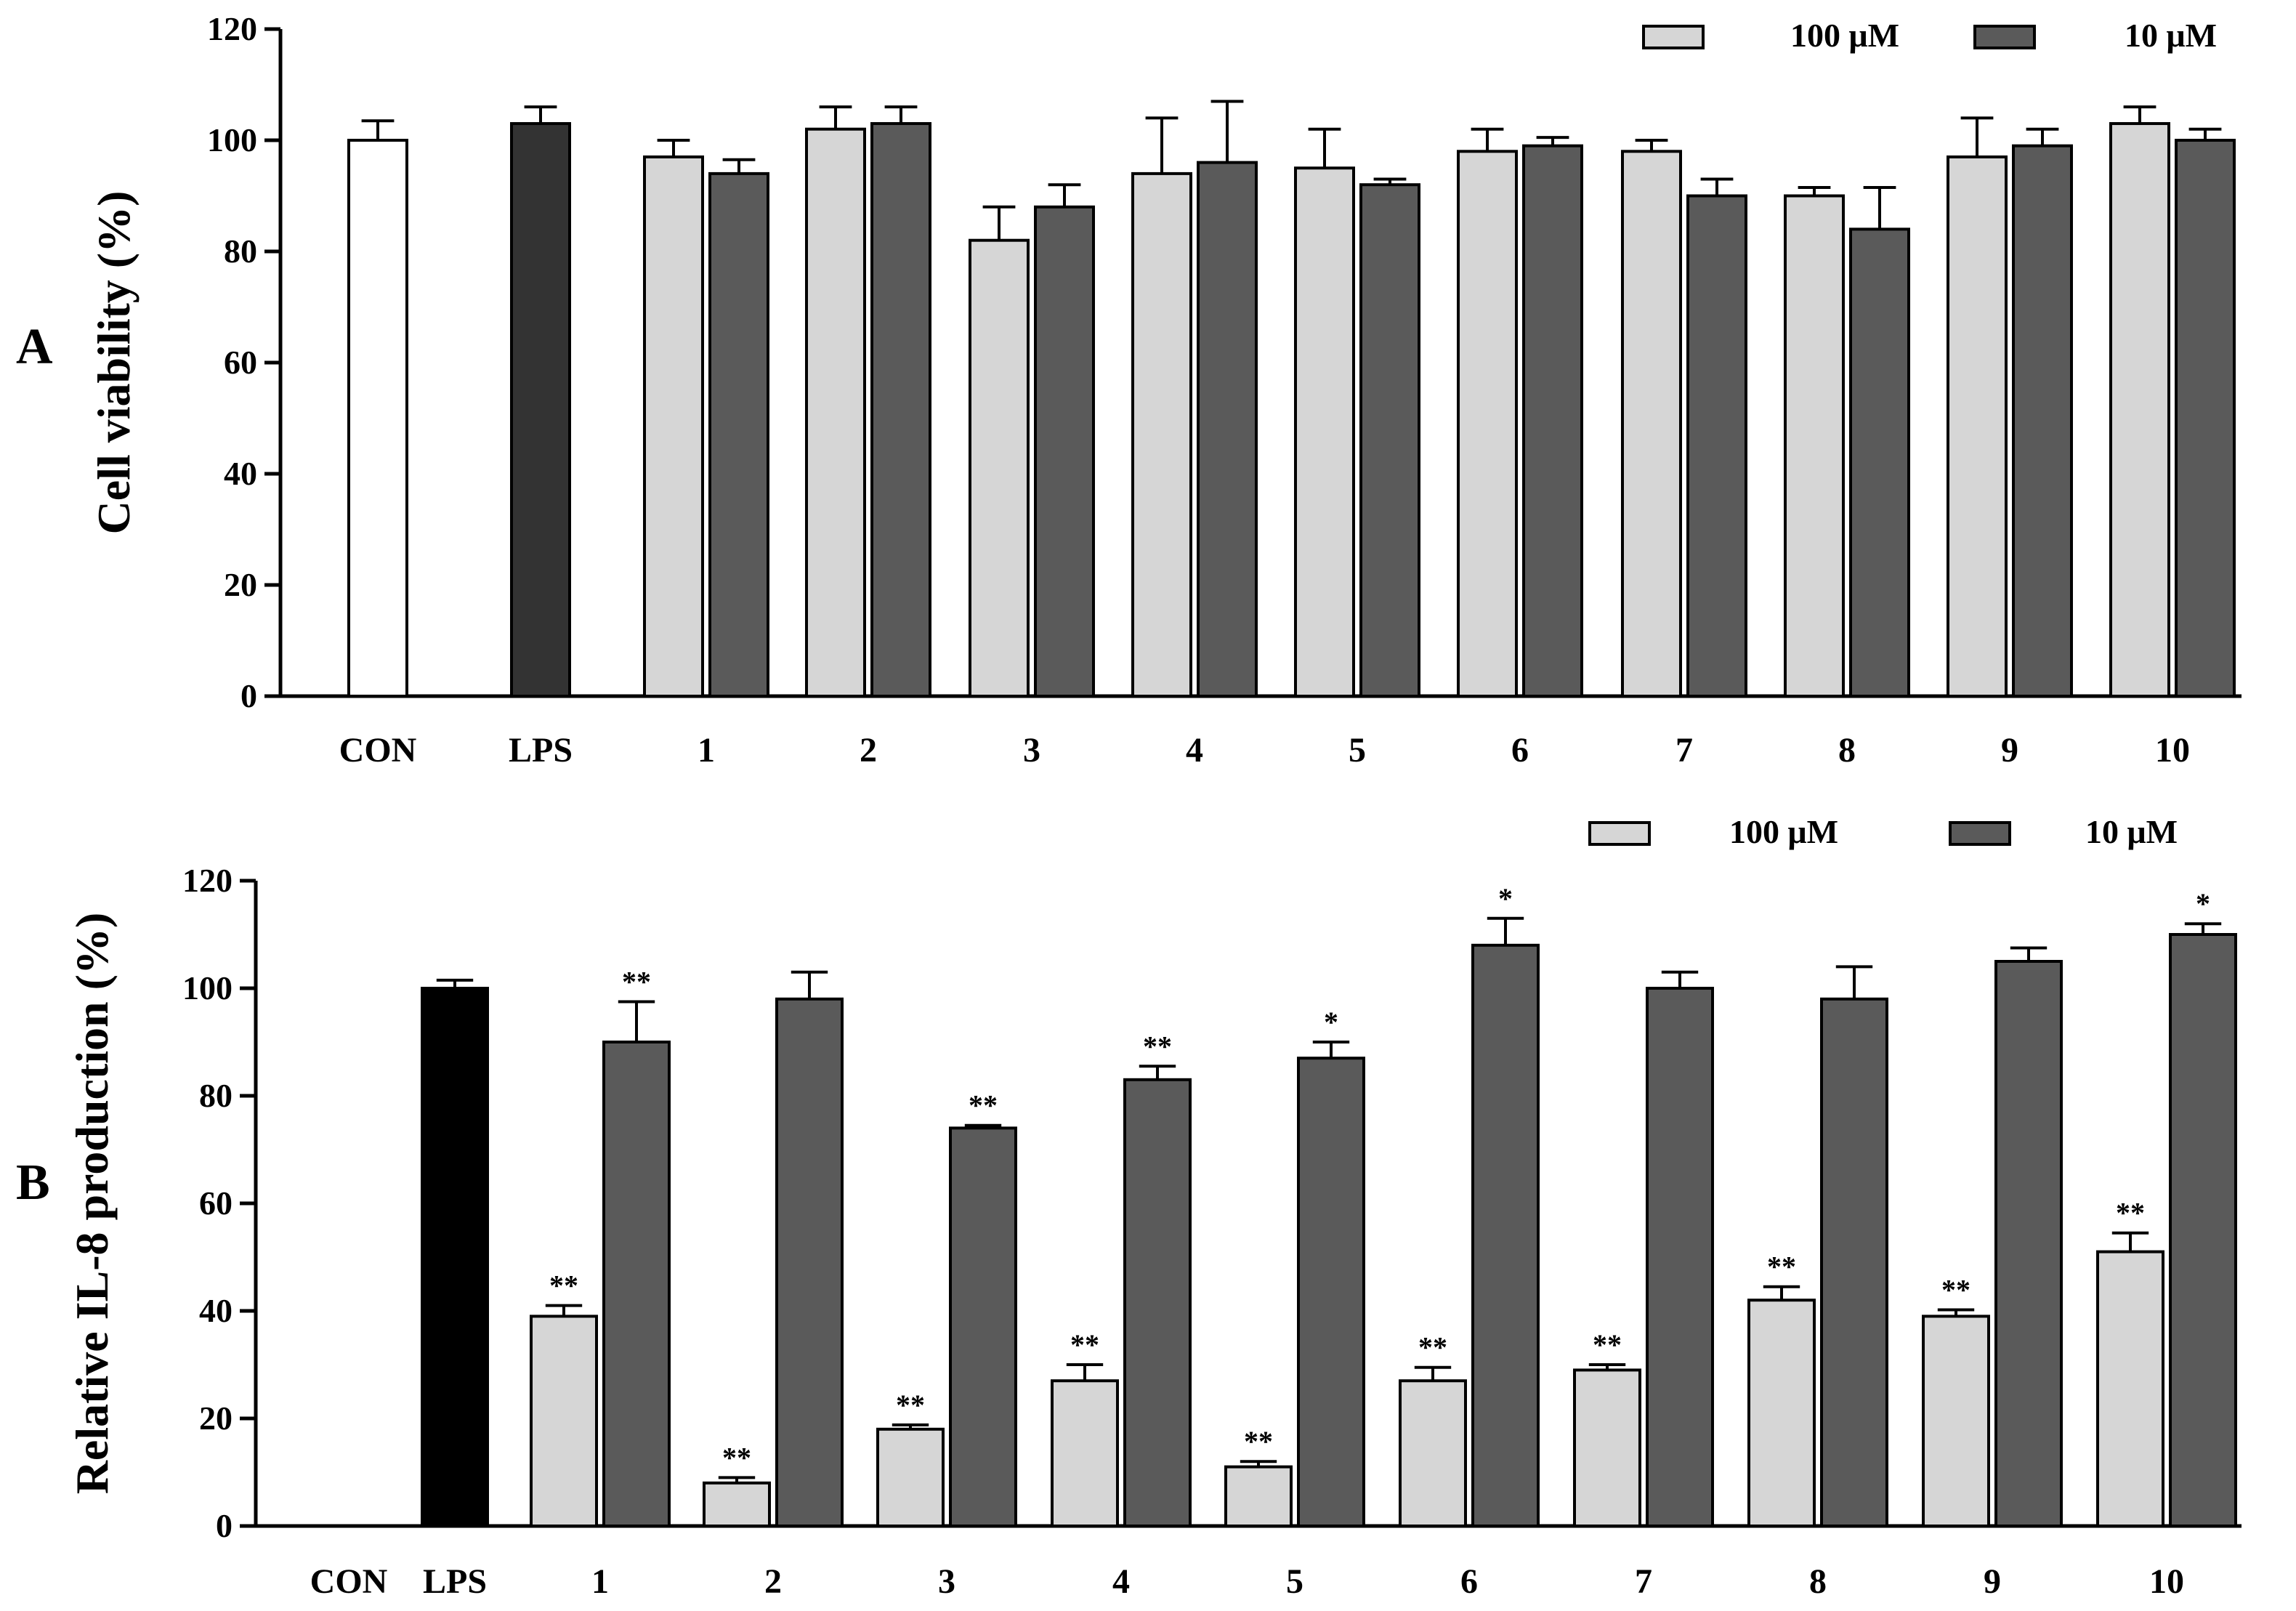 The height and width of the screenshot is (1611, 2296). What do you see at coordinates (946, 1581) in the screenshot?
I see `panel-b-x-tick-label: 3` at bounding box center [946, 1581].